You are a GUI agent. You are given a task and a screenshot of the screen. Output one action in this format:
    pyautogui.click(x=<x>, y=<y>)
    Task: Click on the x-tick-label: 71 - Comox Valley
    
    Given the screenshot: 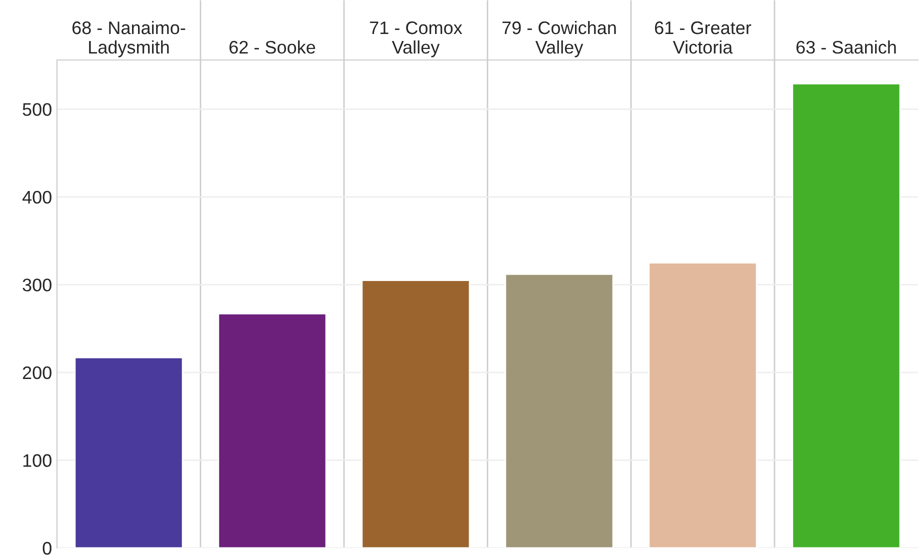 What is the action you would take?
    pyautogui.click(x=416, y=39)
    